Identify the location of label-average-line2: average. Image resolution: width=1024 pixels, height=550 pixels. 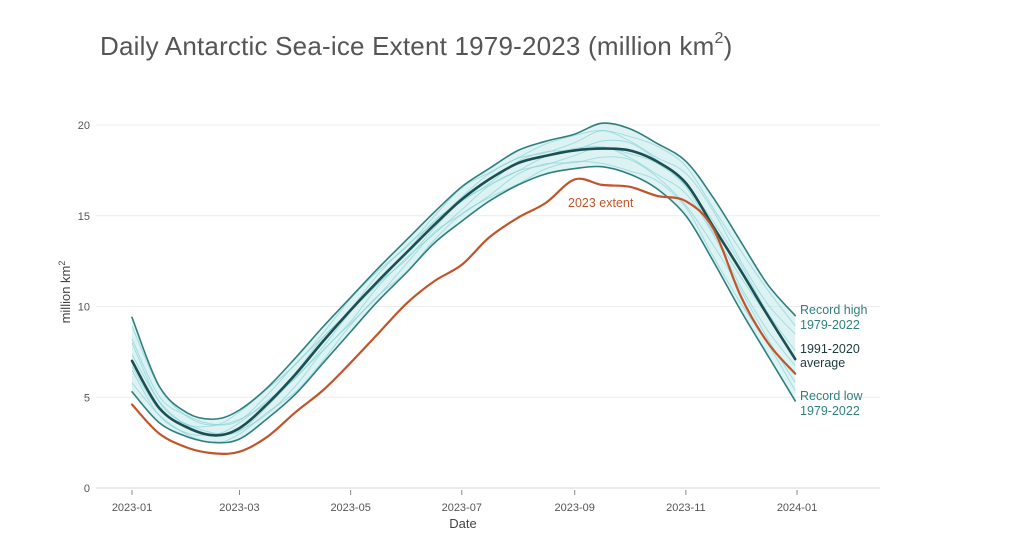
(822, 363).